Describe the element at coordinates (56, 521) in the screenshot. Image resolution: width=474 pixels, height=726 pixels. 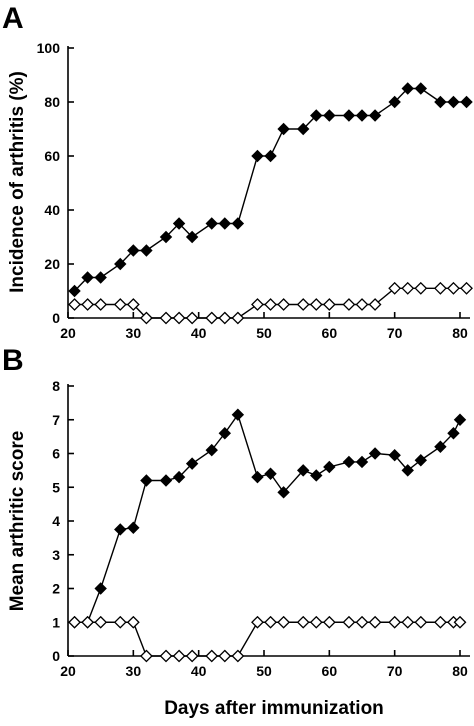
I see `chart1-y-tick-label: 4` at that location.